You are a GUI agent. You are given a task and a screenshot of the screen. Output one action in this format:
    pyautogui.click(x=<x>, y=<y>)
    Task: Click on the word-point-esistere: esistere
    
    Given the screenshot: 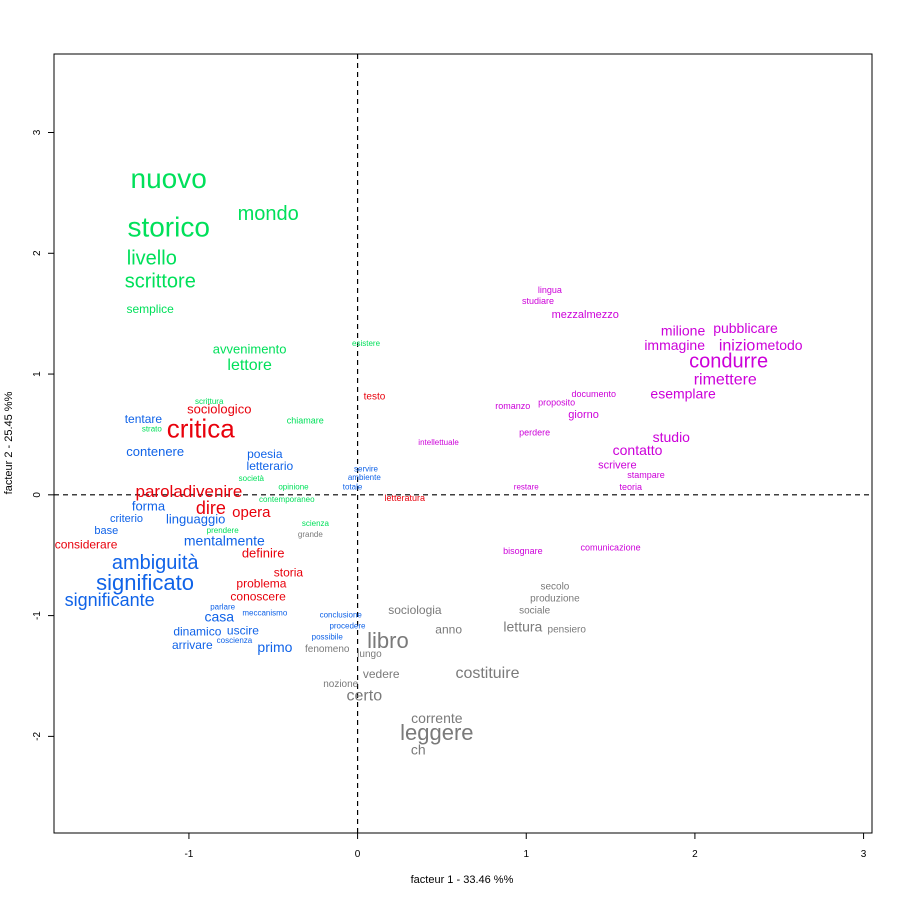 What is the action you would take?
    pyautogui.click(x=366, y=343)
    